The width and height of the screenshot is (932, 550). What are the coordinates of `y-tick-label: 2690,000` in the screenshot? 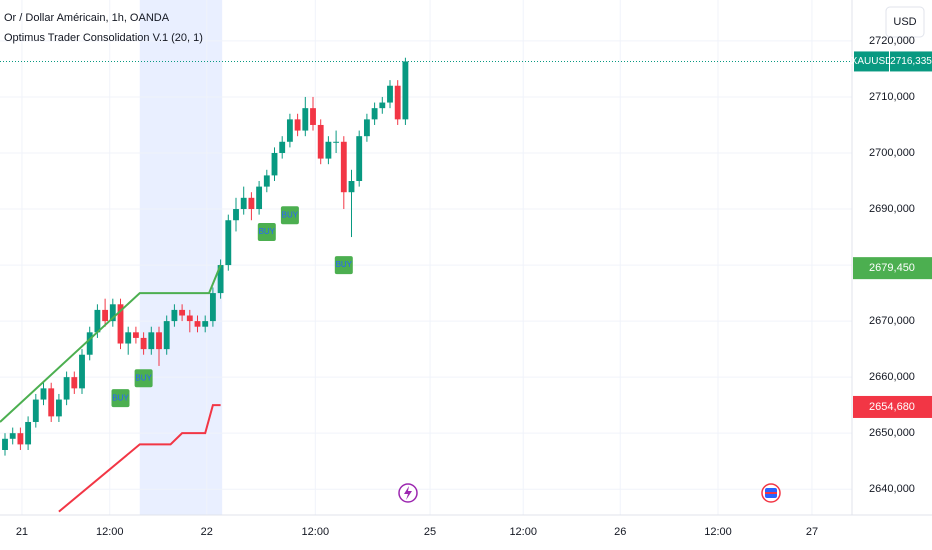 It's located at (892, 209).